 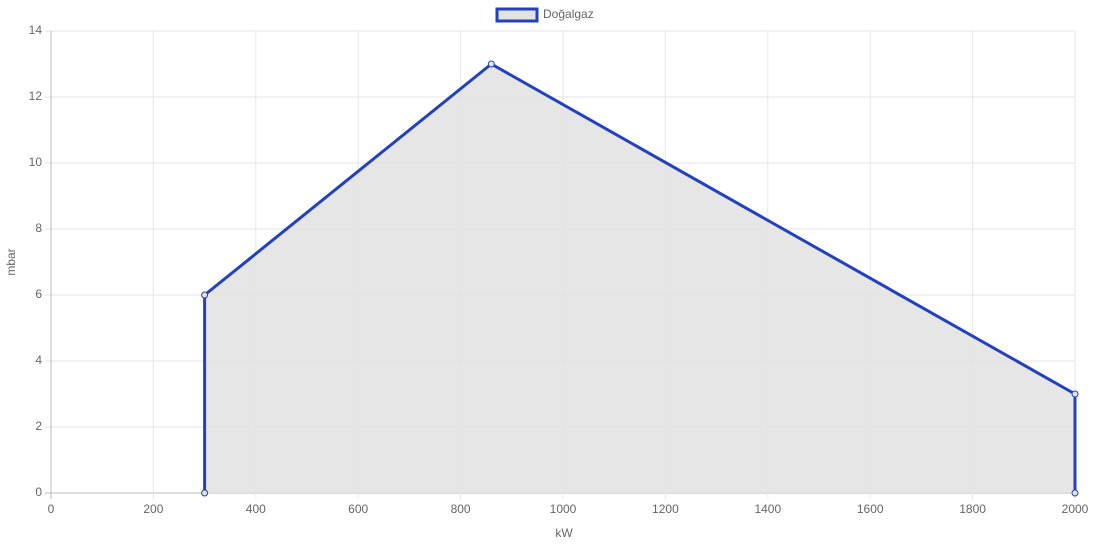 I want to click on x-tick-label: 800, so click(x=461, y=509).